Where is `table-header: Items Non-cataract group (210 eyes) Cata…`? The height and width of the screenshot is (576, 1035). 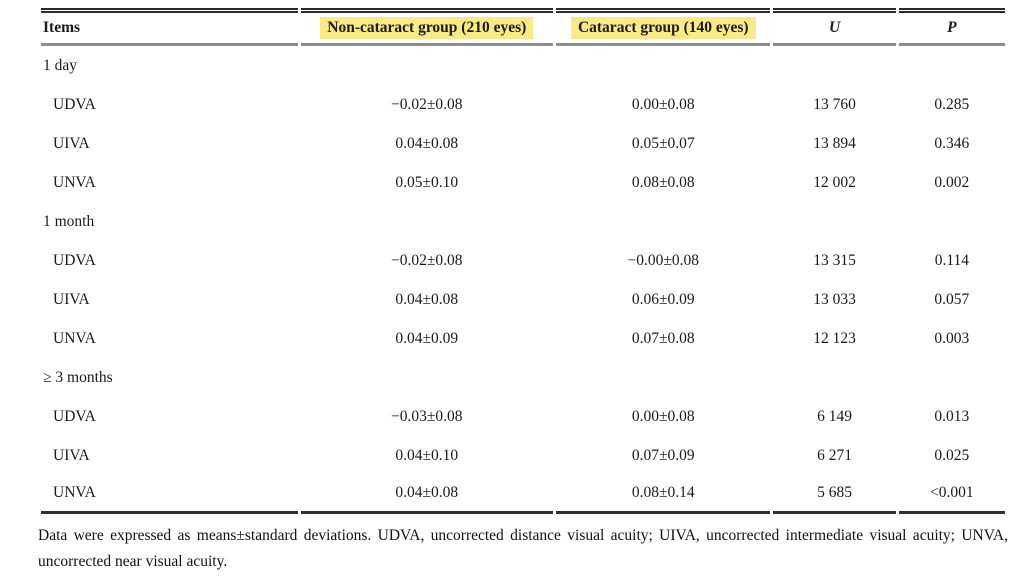 table-header: Items Non-cataract group (210 eyes) Cata… is located at coordinates (523, 27).